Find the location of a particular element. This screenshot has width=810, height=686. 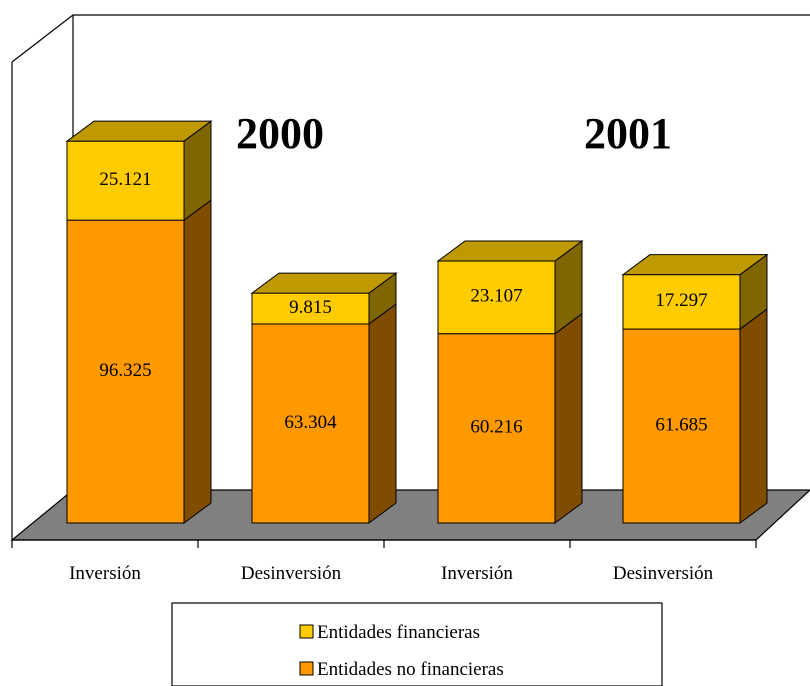

data-label: 61.685 is located at coordinates (681, 424).